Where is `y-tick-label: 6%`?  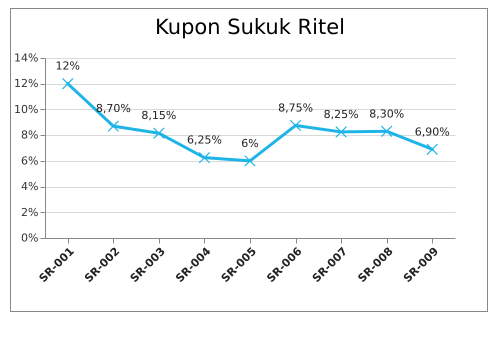
y-tick-label: 6% is located at coordinates (29, 161).